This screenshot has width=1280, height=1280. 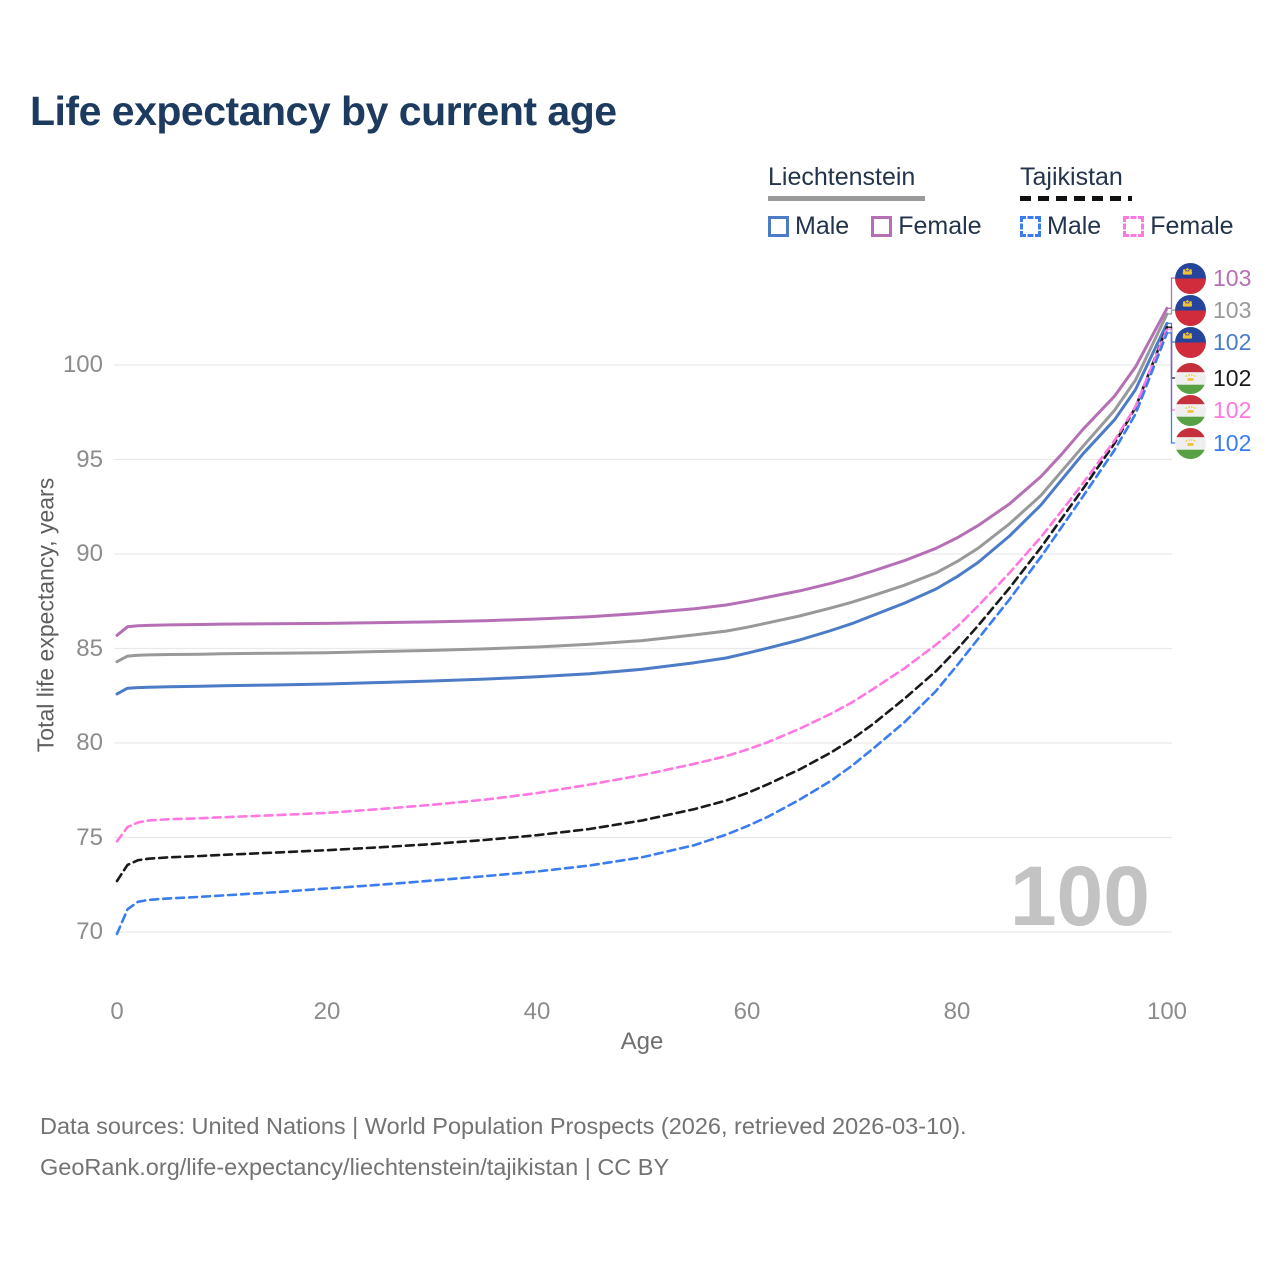 What do you see at coordinates (1134, 226) in the screenshot?
I see `female-dashed-swatch-icon` at bounding box center [1134, 226].